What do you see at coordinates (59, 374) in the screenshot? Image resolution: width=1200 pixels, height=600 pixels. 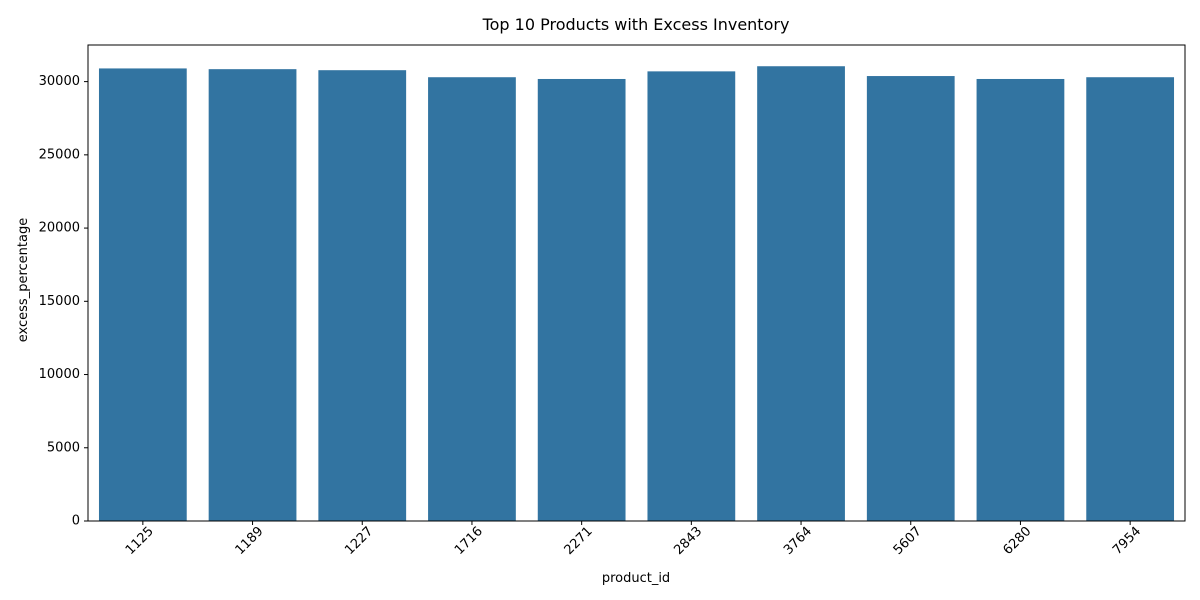 I see `y-tick-label: 10000` at bounding box center [59, 374].